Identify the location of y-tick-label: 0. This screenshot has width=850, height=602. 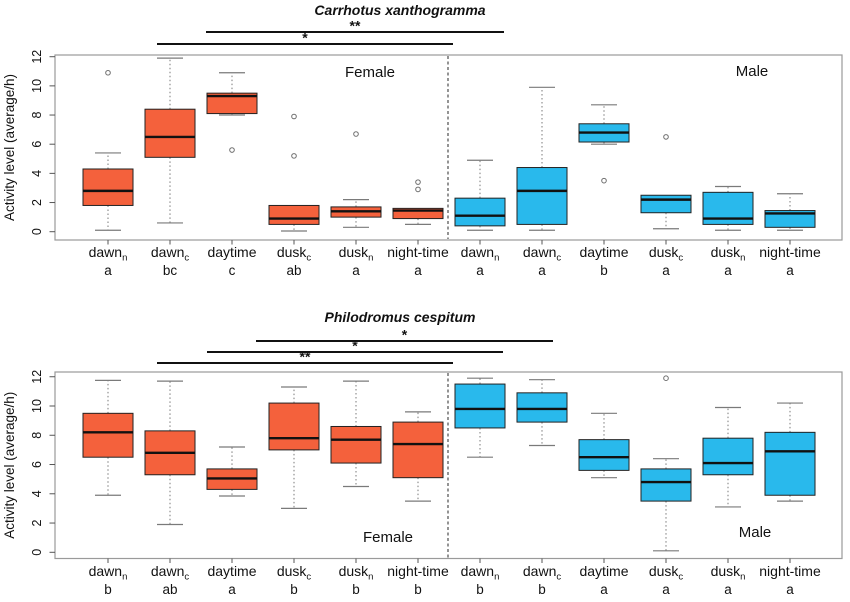
(37, 231).